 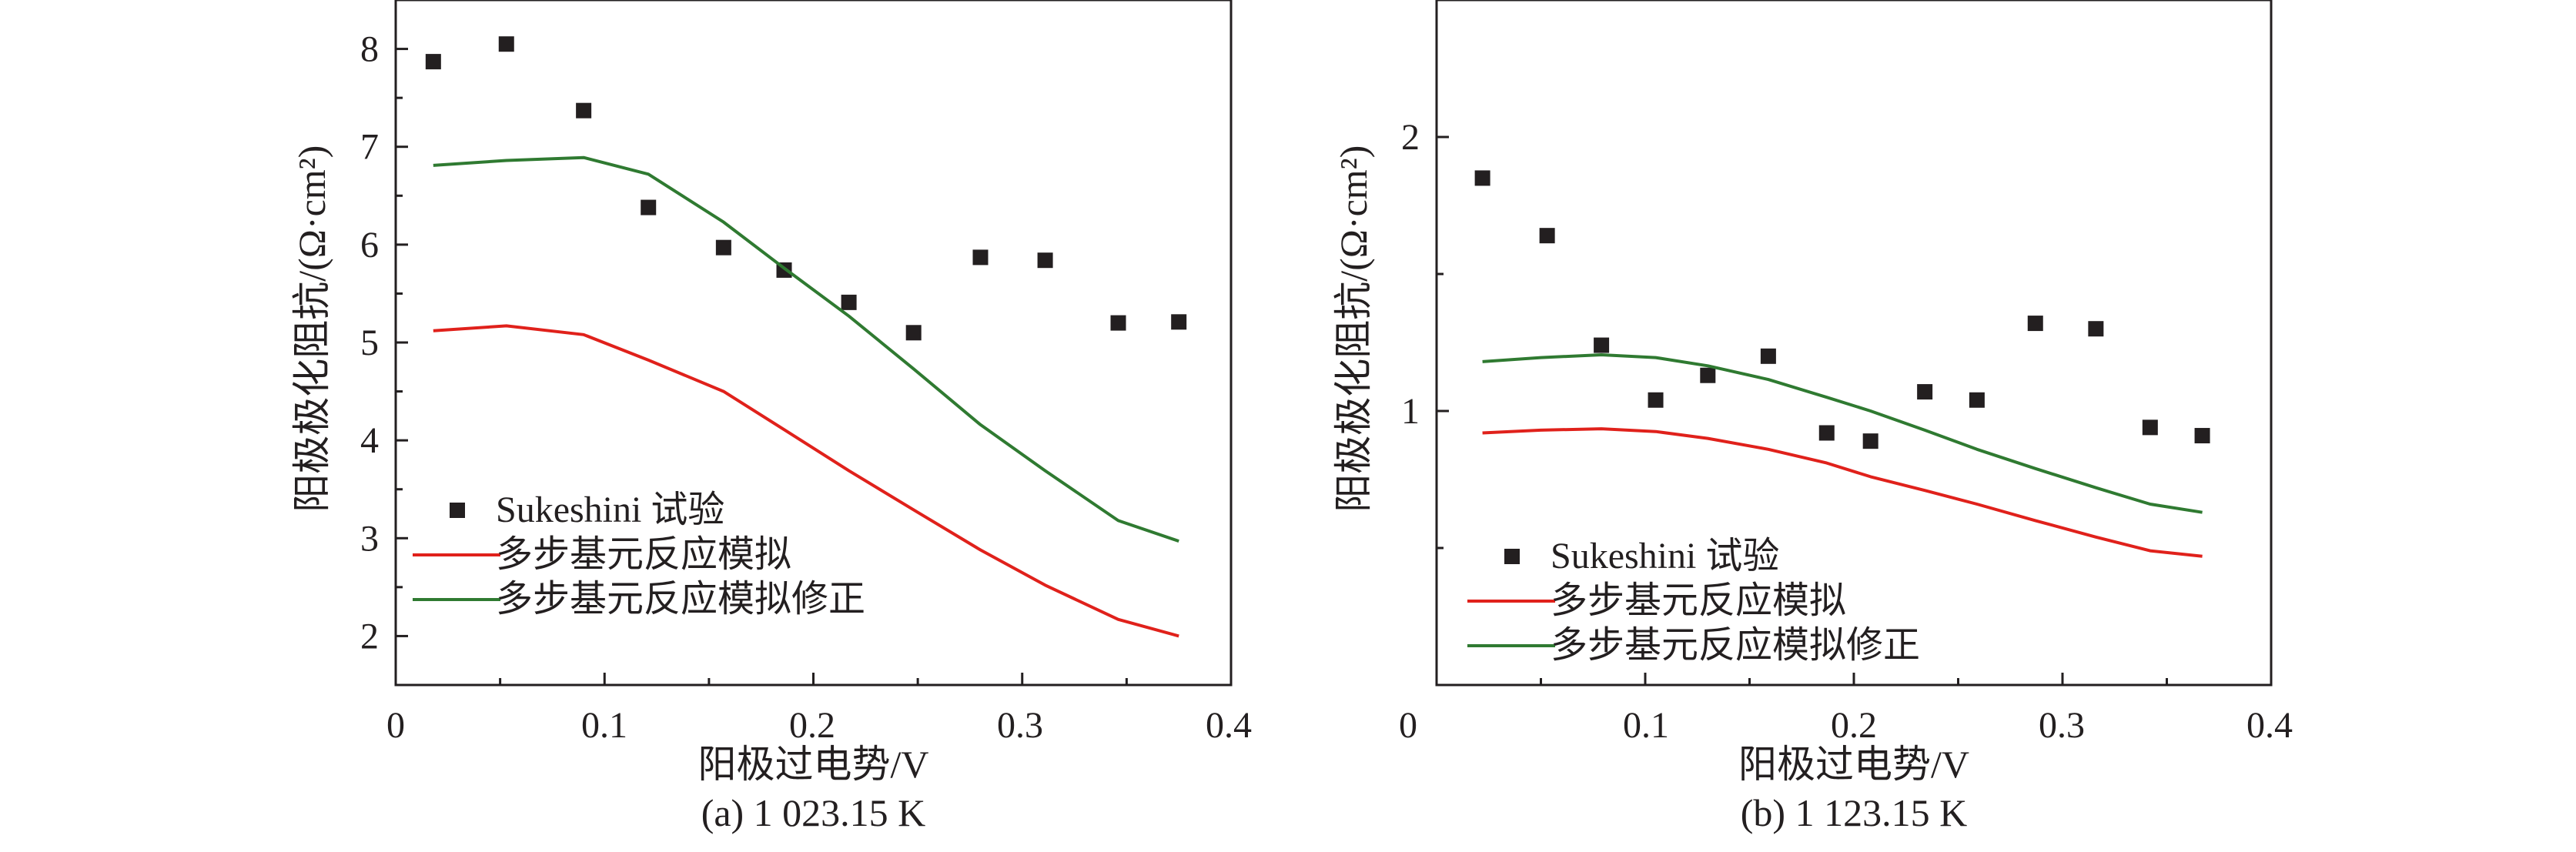 I want to click on panel-caption: (b) 1 123.15 K, so click(x=1854, y=812).